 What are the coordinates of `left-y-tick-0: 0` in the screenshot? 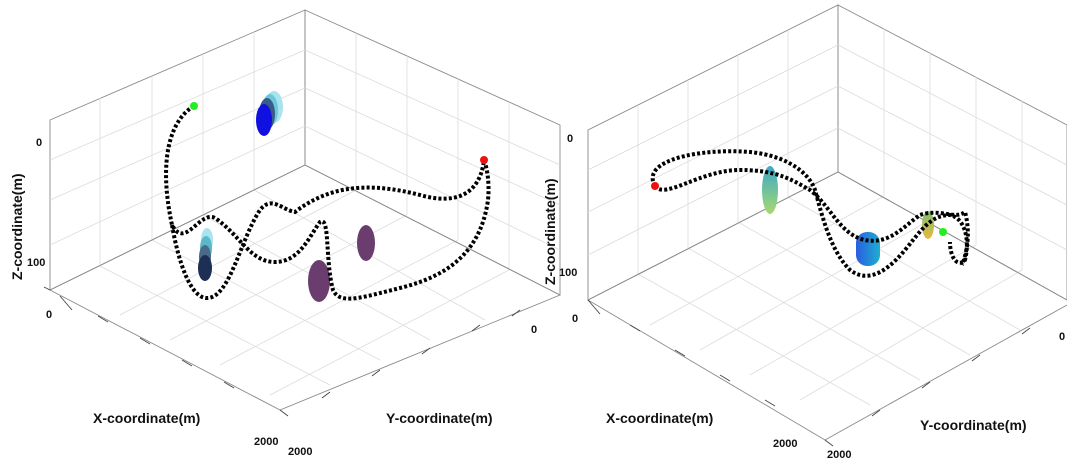 It's located at (534, 330).